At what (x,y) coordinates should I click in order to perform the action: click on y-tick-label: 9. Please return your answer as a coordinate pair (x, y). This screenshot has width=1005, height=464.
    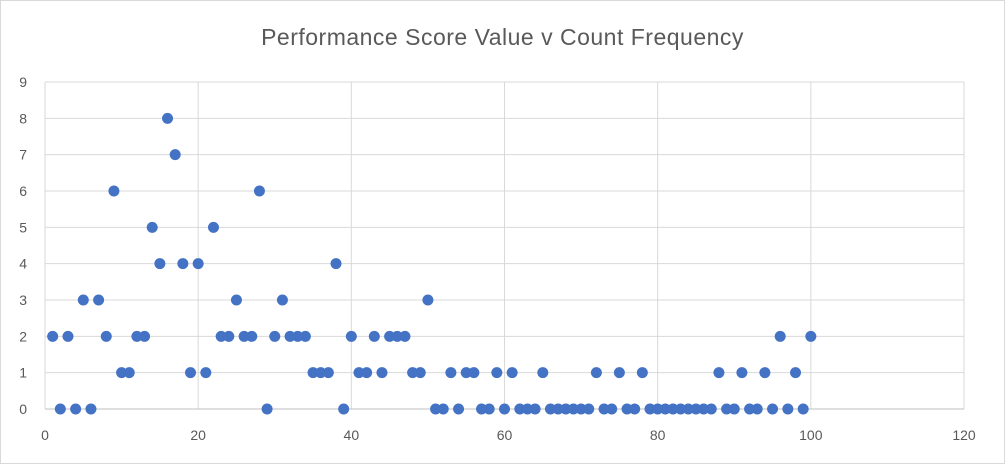
    Looking at the image, I should click on (23, 82).